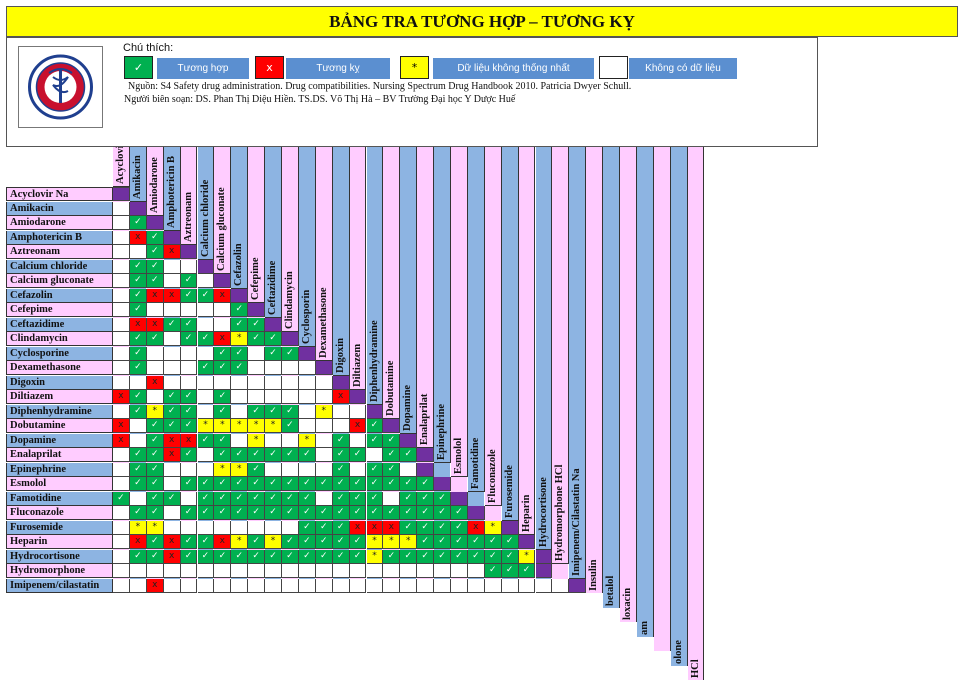 The height and width of the screenshot is (680, 959). I want to click on legend-warn-label: Dữ liệu không thống nhất, so click(513, 68).